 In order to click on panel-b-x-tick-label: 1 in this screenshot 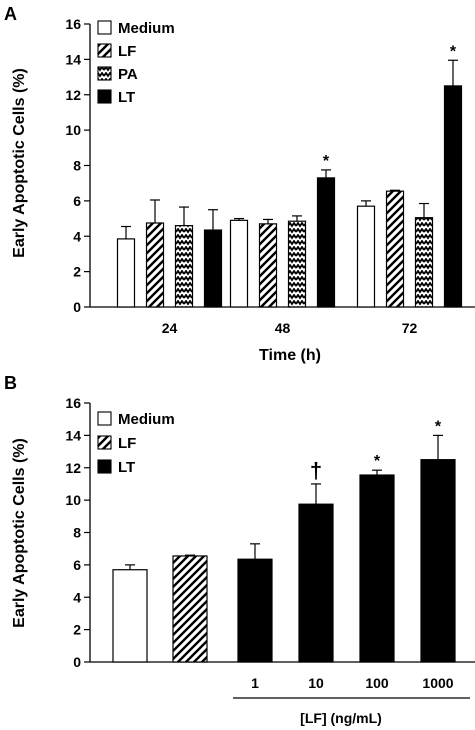, I will do `click(255, 683)`.